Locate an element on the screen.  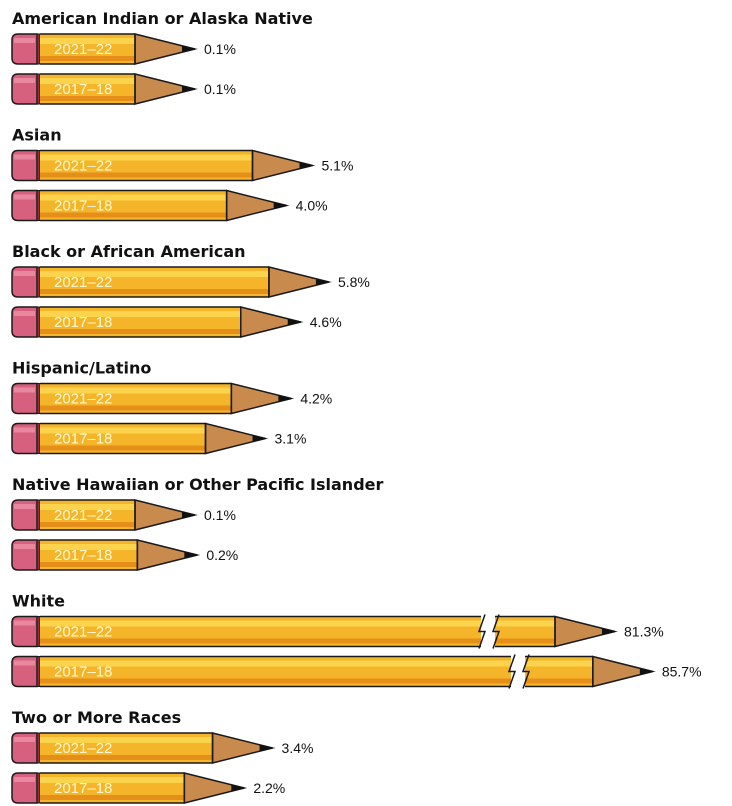
pencil-bar: 2021–22 4.2% is located at coordinates (171, 398).